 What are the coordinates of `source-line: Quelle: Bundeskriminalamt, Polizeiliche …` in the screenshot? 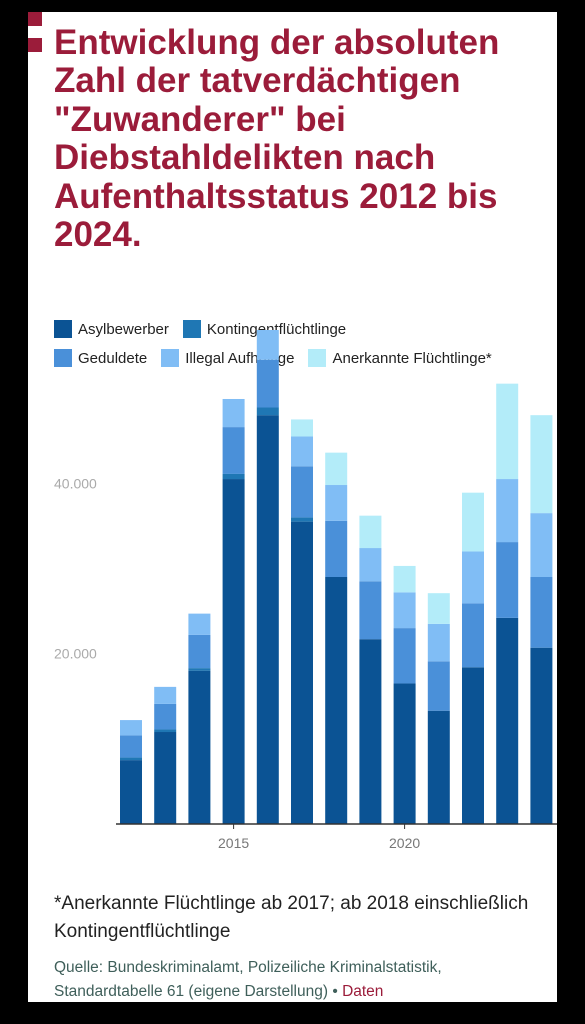 It's located at (301, 980).